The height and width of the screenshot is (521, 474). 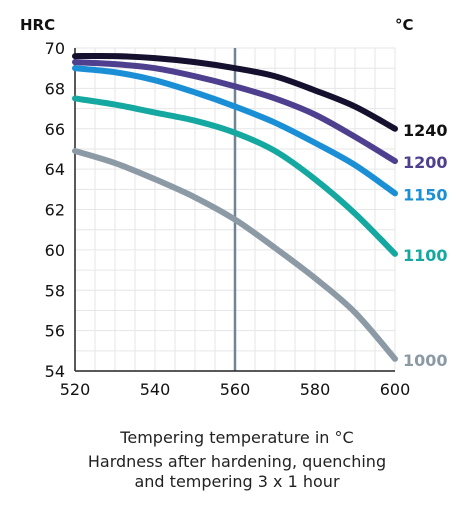 I want to click on series-label-1240: 1240, so click(x=425, y=130).